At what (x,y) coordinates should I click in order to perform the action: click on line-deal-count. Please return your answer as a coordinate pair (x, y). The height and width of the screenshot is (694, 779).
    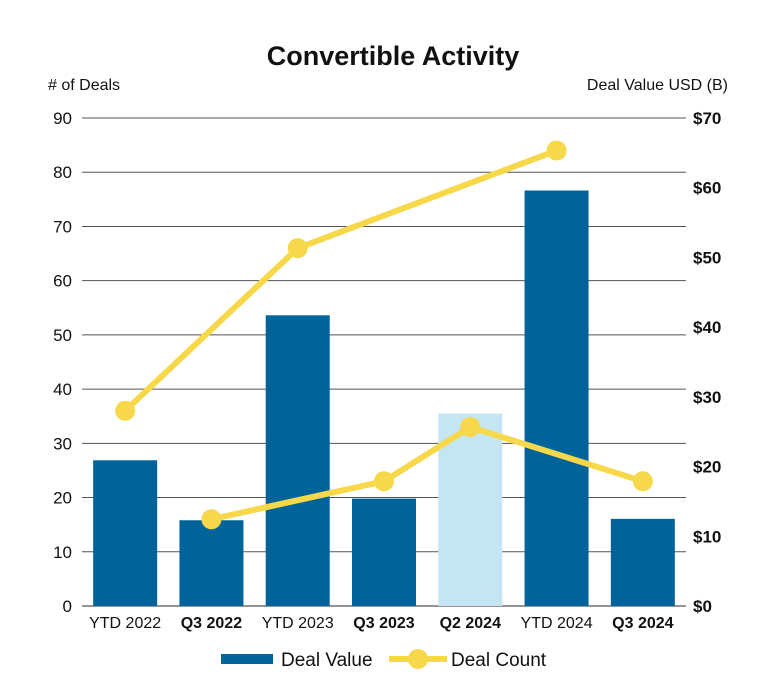
    Looking at the image, I should click on (427, 473).